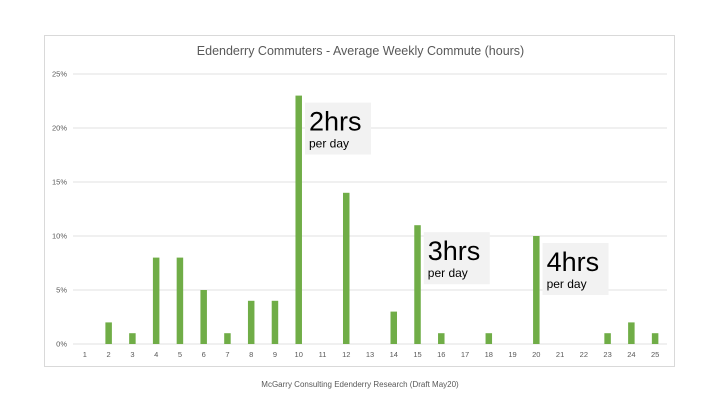  What do you see at coordinates (132, 354) in the screenshot?
I see `x-tick-label: 3` at bounding box center [132, 354].